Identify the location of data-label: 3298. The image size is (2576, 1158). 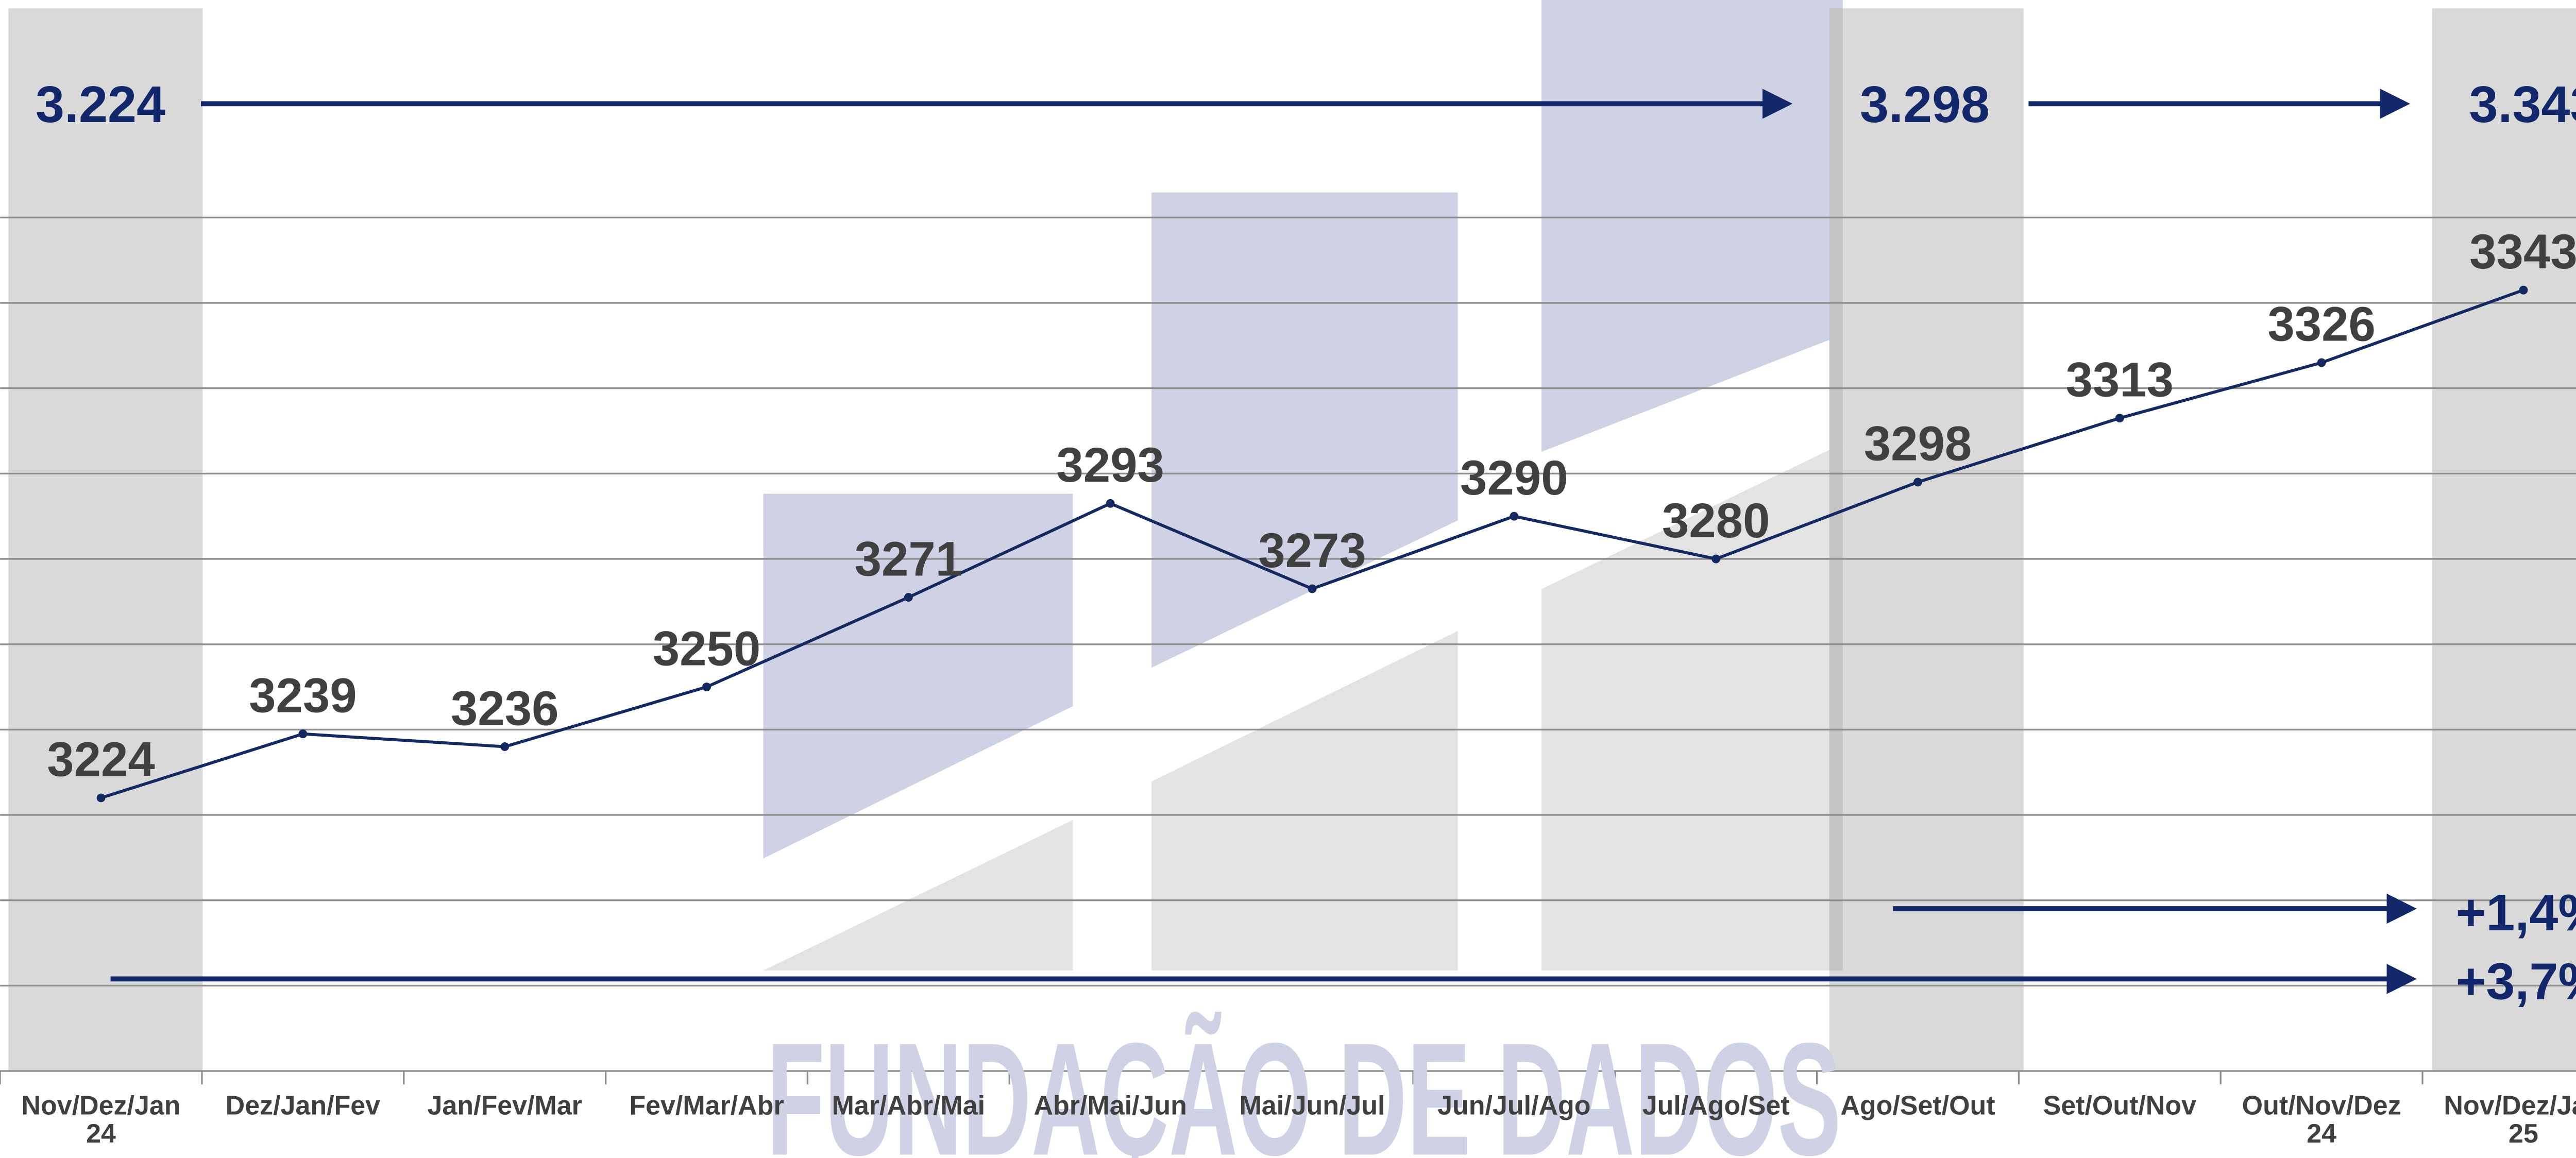
(1918, 444).